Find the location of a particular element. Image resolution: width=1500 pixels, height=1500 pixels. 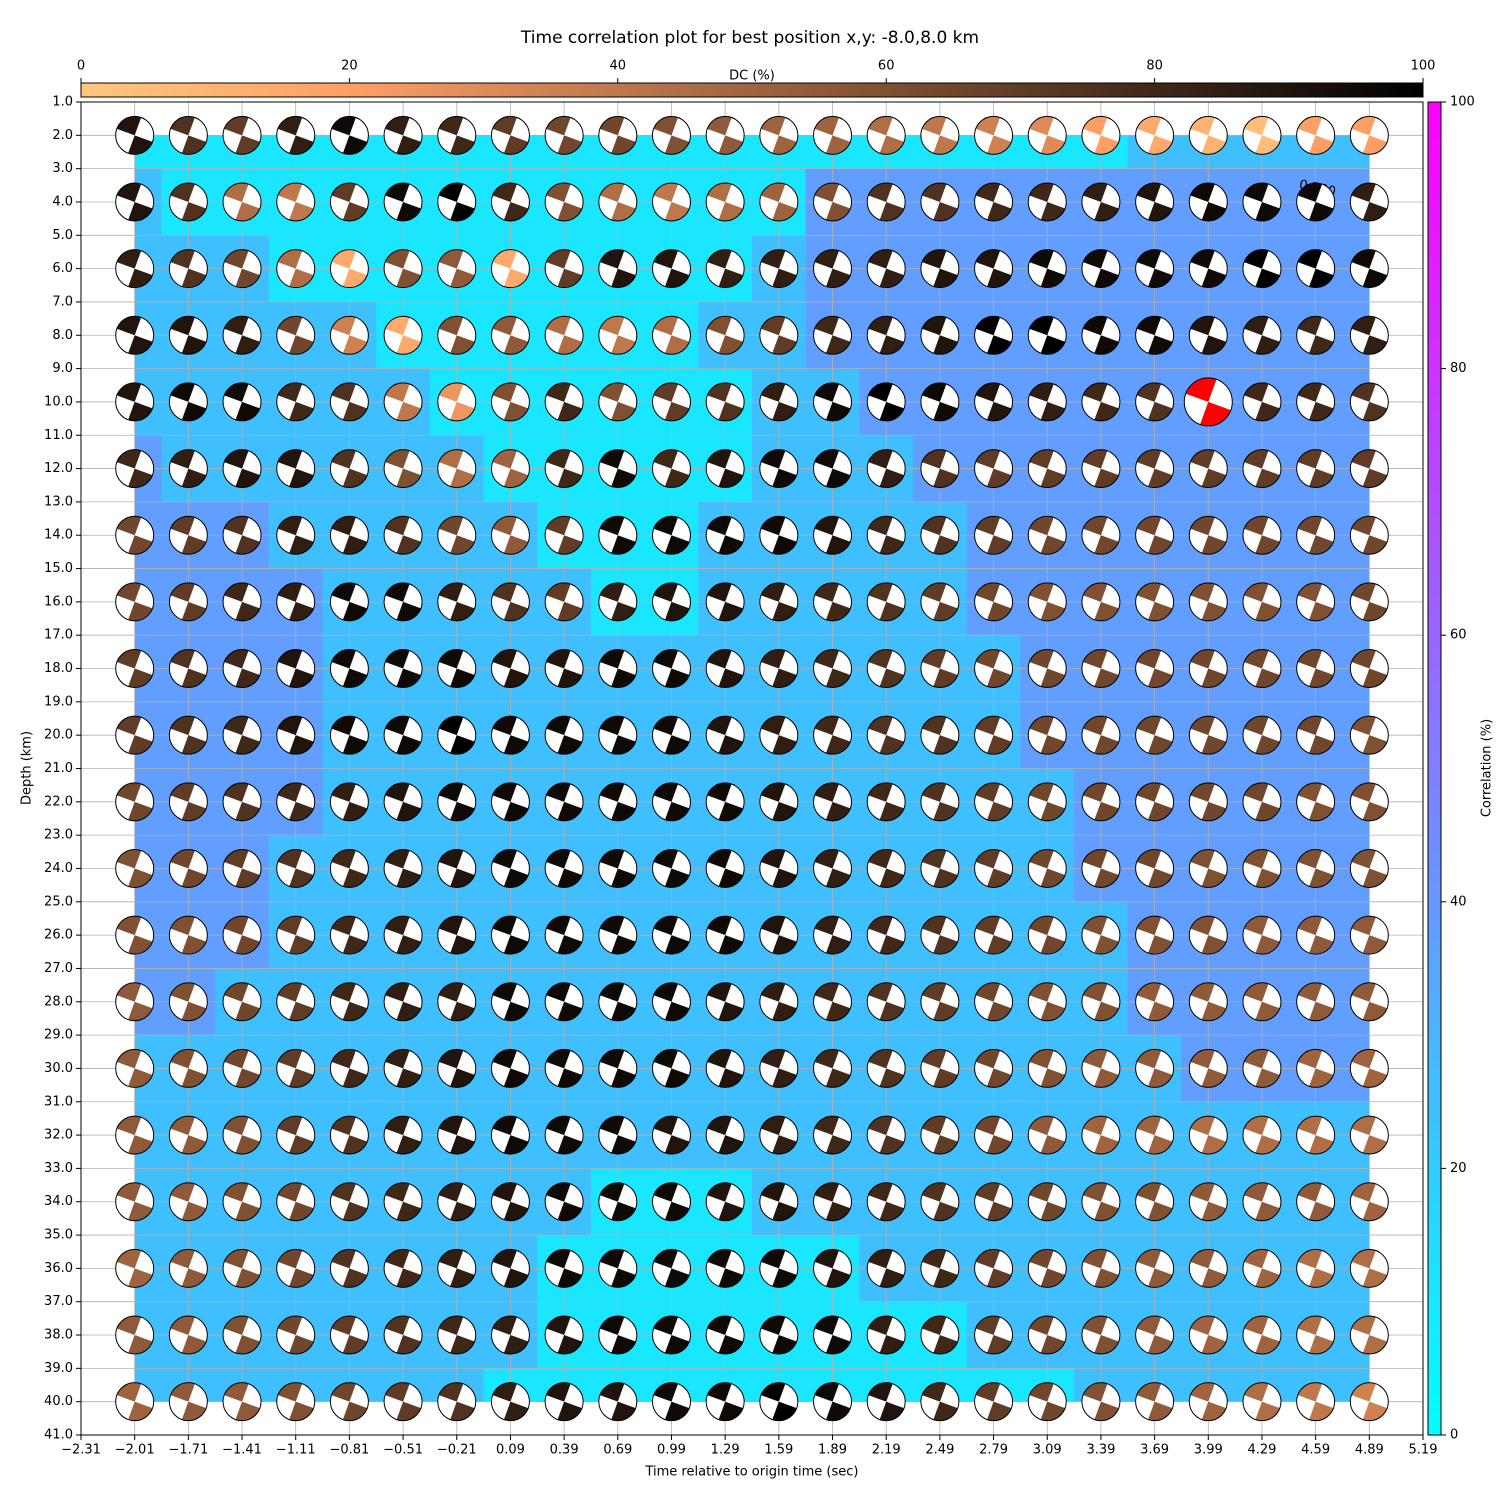

y-tick-label: 20.0 is located at coordinates (58, 735).